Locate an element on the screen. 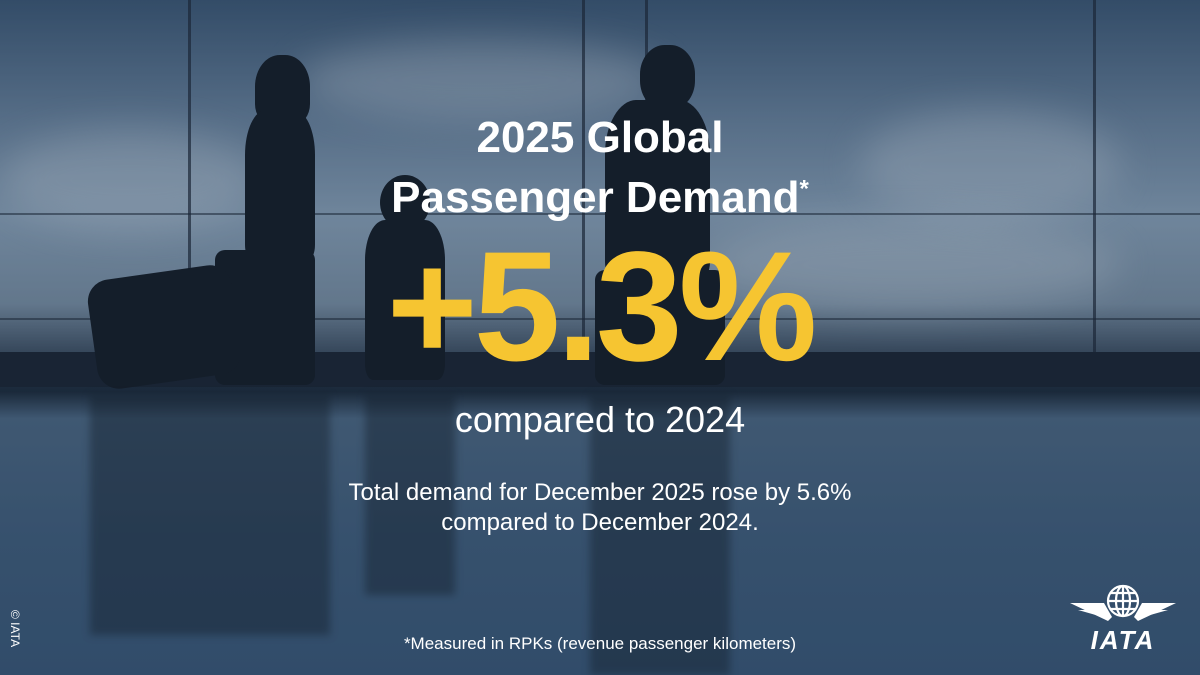 The image size is (1200, 675). headline-line-2: Passenger Demand* is located at coordinates (600, 198).